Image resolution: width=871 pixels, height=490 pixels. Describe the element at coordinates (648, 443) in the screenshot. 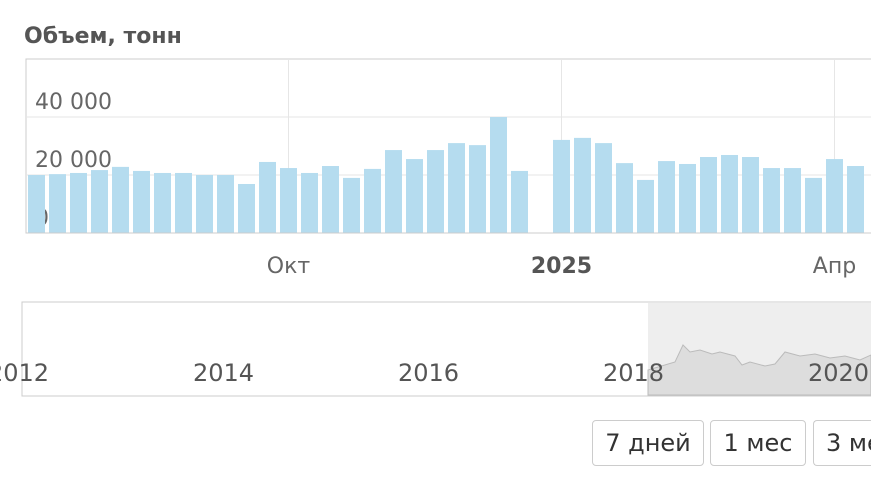

I see `range-button: 7 дней` at that location.